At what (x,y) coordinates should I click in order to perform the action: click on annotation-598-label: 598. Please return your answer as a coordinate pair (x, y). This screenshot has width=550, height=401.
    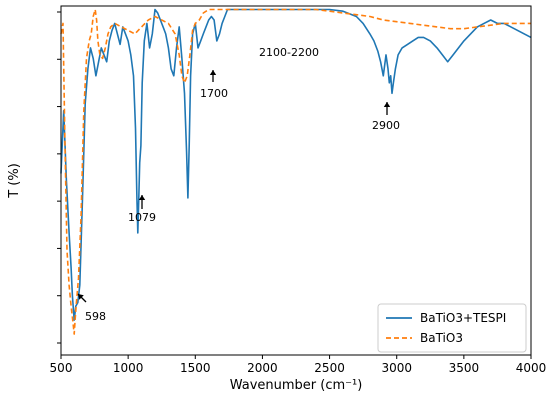
    Looking at the image, I should click on (95, 316).